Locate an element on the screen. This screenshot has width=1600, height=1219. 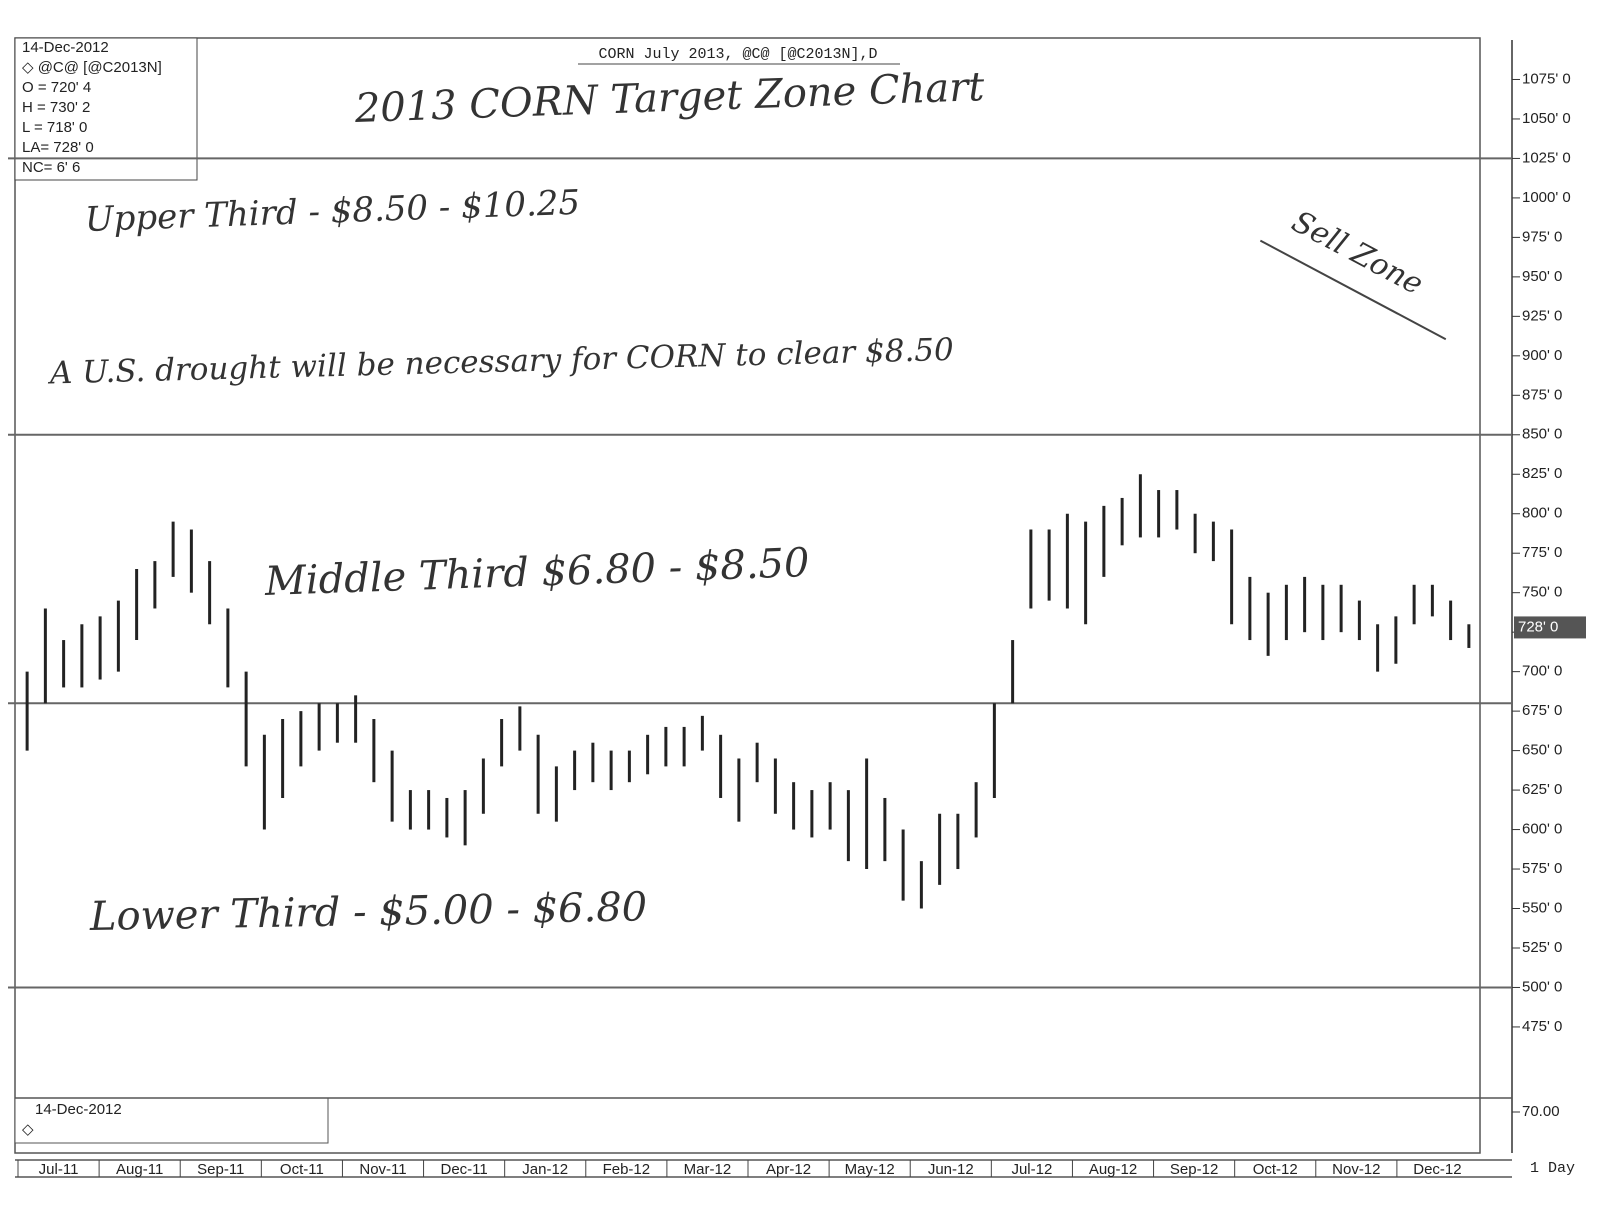
interval: 1 Day is located at coordinates (1552, 1168).